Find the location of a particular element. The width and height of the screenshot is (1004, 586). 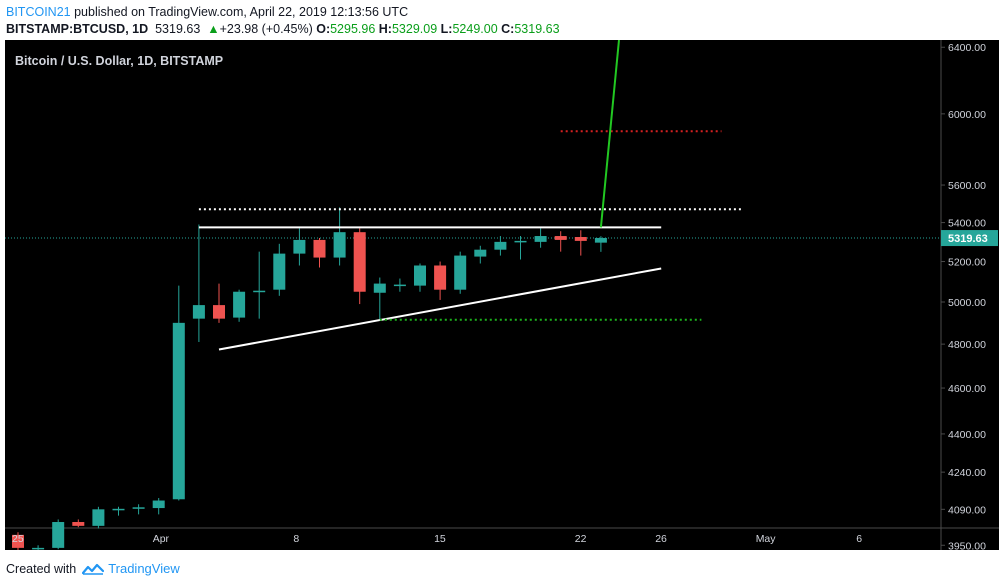

footer: Created with TradingView is located at coordinates (93, 568).